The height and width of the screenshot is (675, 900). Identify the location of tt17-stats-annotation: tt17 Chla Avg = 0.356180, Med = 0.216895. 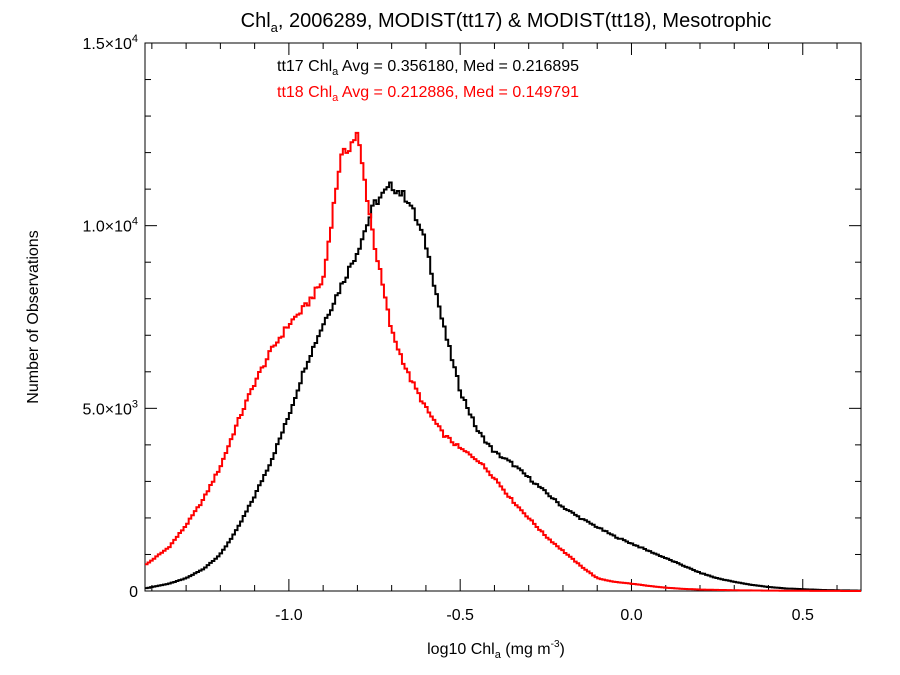
(428, 68).